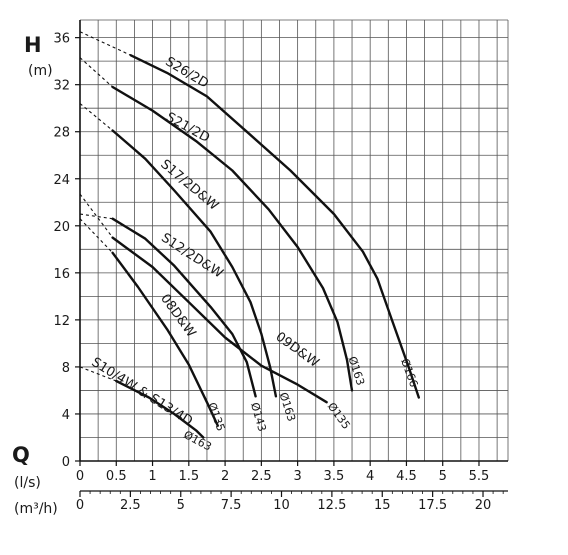 Image resolution: width=568 pixels, height=555 pixels. What do you see at coordinates (61, 39) in the screenshot?
I see `y-tick-label: 36` at bounding box center [61, 39].